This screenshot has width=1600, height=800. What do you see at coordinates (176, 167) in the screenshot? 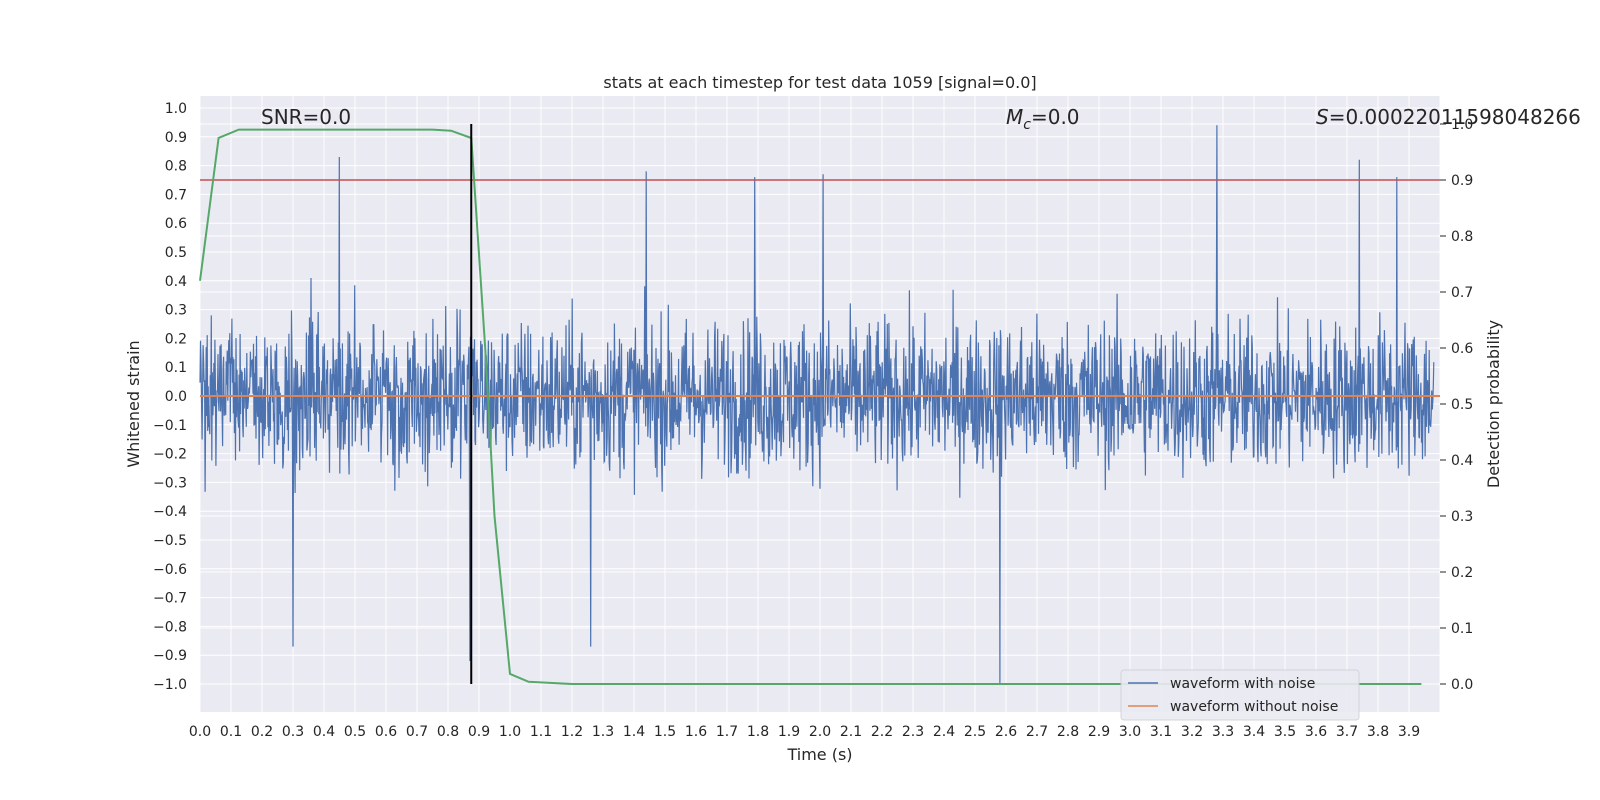
I see `y-tick-label: 0.8` at bounding box center [176, 167].